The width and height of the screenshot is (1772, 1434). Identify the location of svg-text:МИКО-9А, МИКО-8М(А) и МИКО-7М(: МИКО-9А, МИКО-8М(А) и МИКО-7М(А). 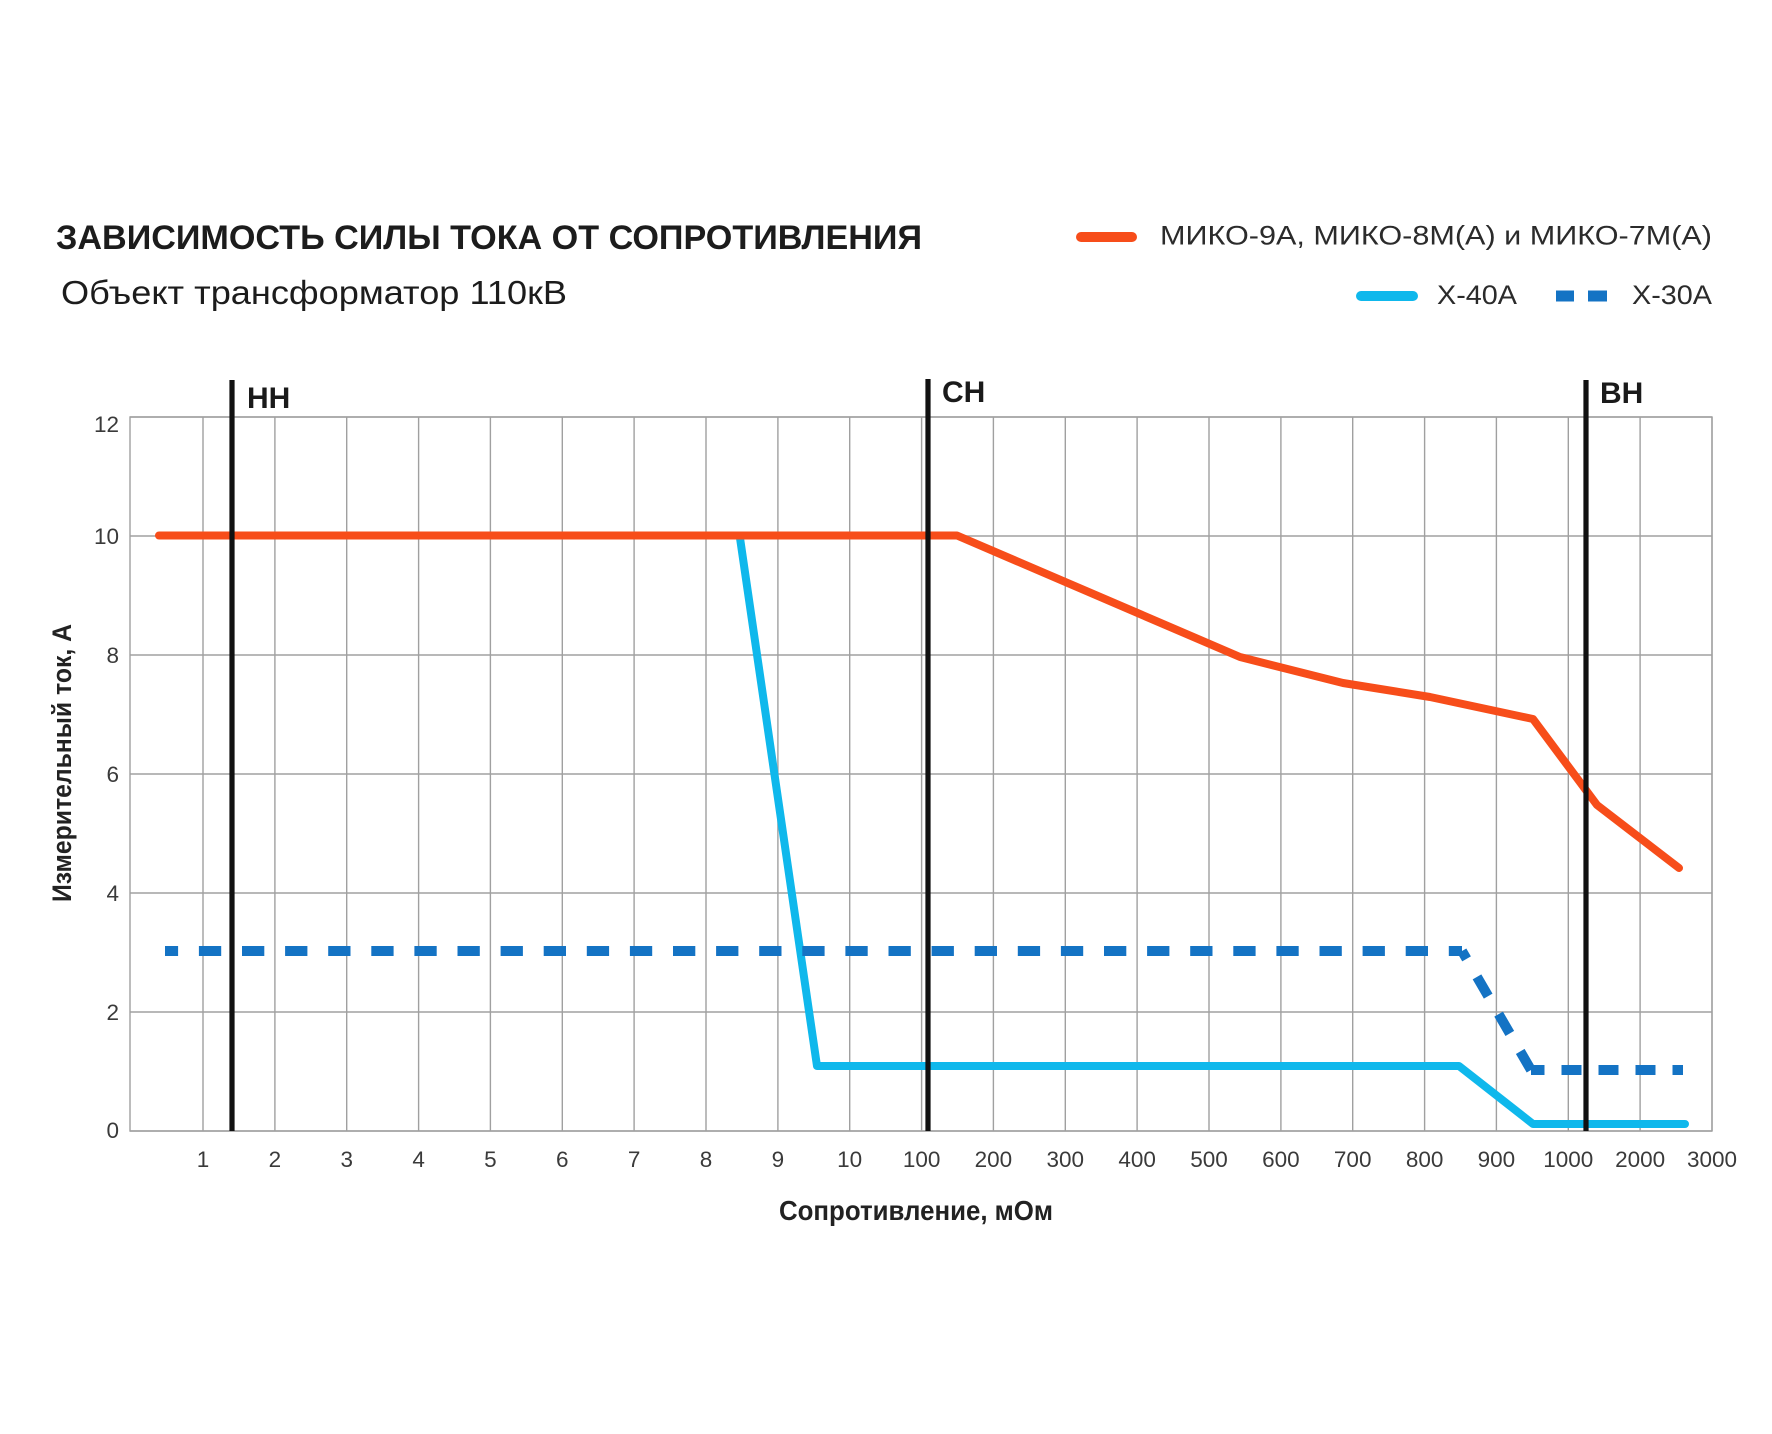
(1436, 236).